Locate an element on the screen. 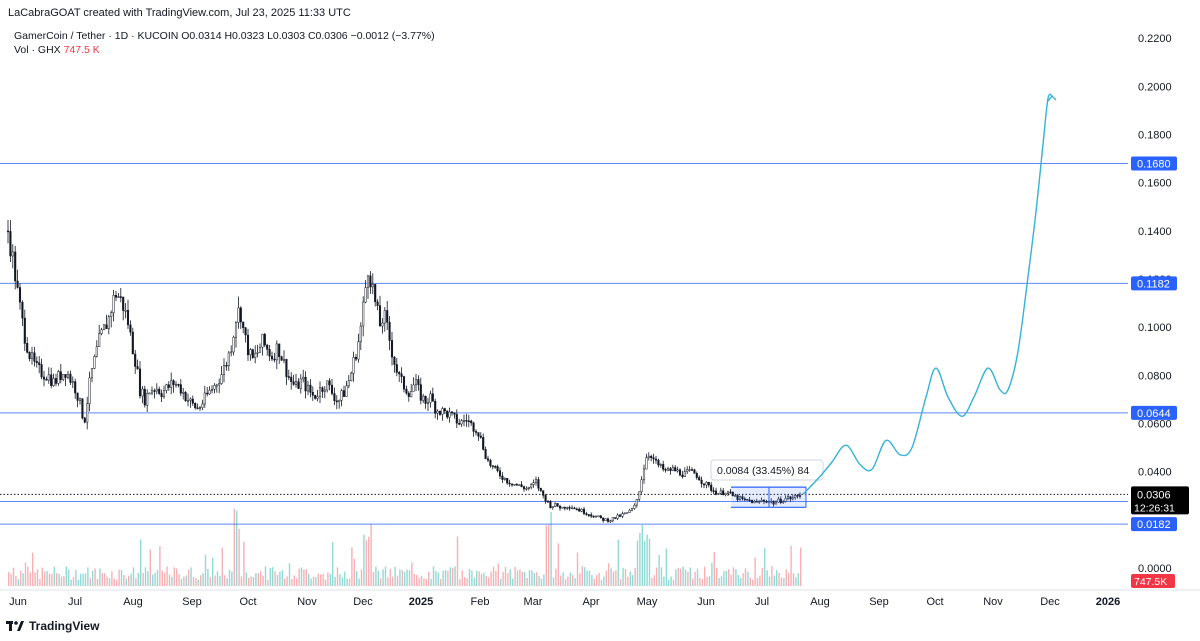  volume-legend: Vol · GHX 747.5 K is located at coordinates (57, 50).